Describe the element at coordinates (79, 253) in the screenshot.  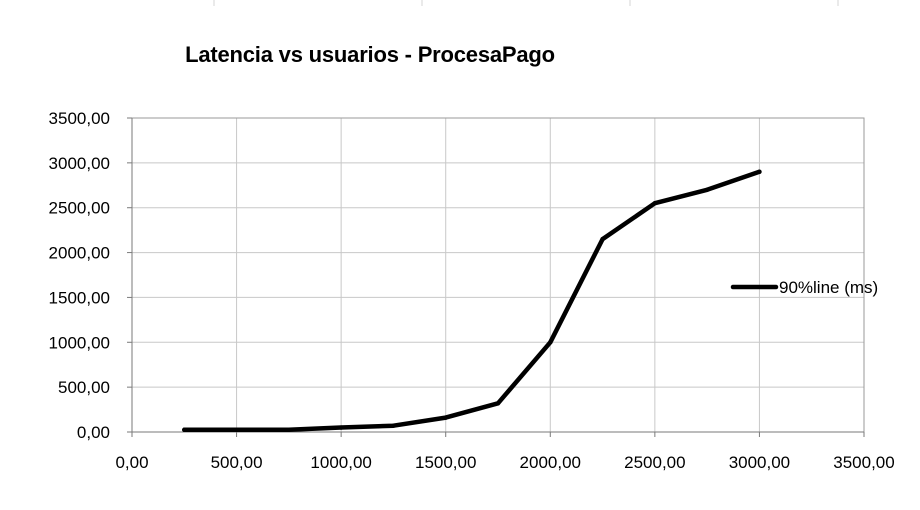
I see `y-tick-label: 2000,00` at that location.